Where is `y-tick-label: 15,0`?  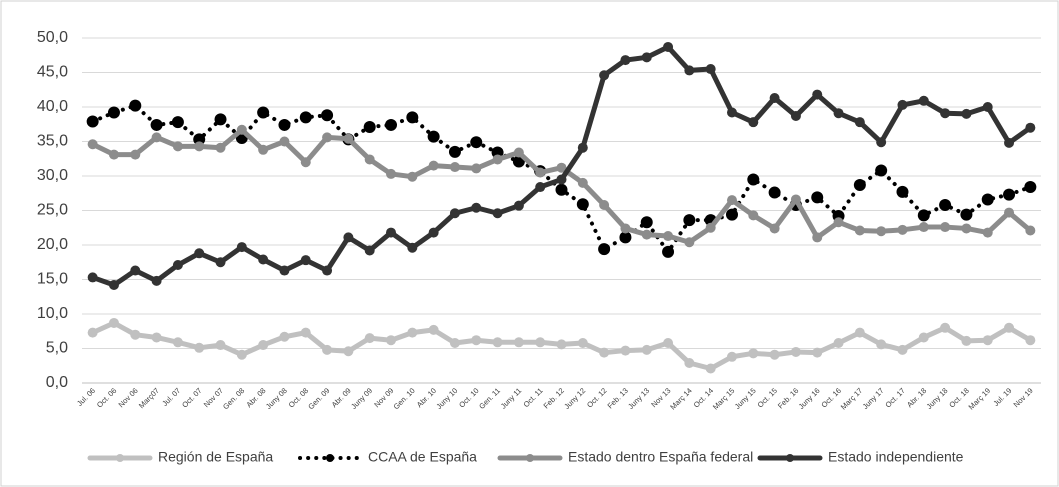 y-tick-label: 15,0 is located at coordinates (52, 279).